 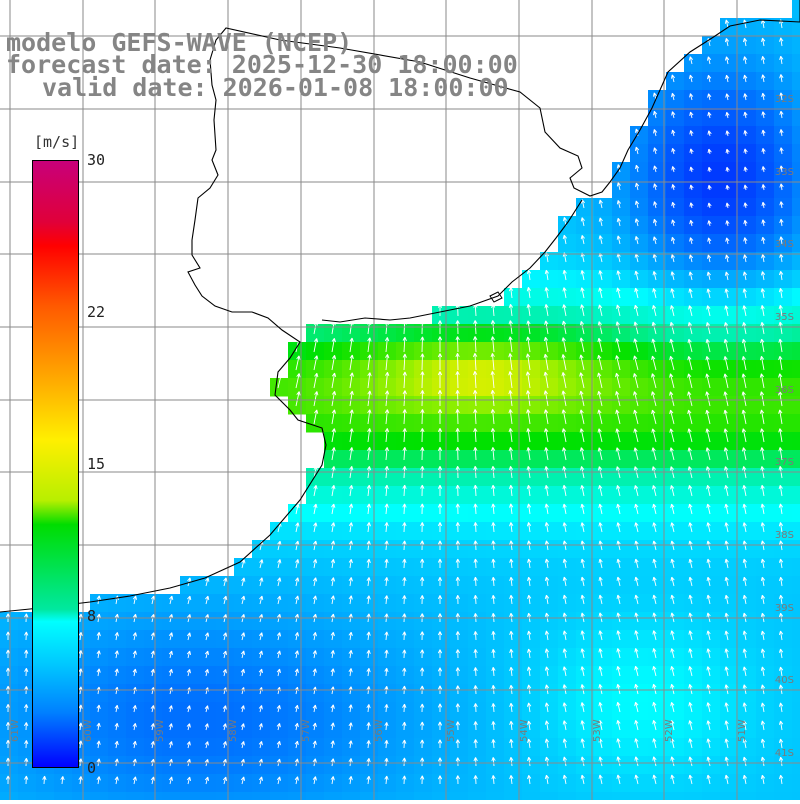 What do you see at coordinates (524, 730) in the screenshot?
I see `lon-label-54w: 54W` at bounding box center [524, 730].